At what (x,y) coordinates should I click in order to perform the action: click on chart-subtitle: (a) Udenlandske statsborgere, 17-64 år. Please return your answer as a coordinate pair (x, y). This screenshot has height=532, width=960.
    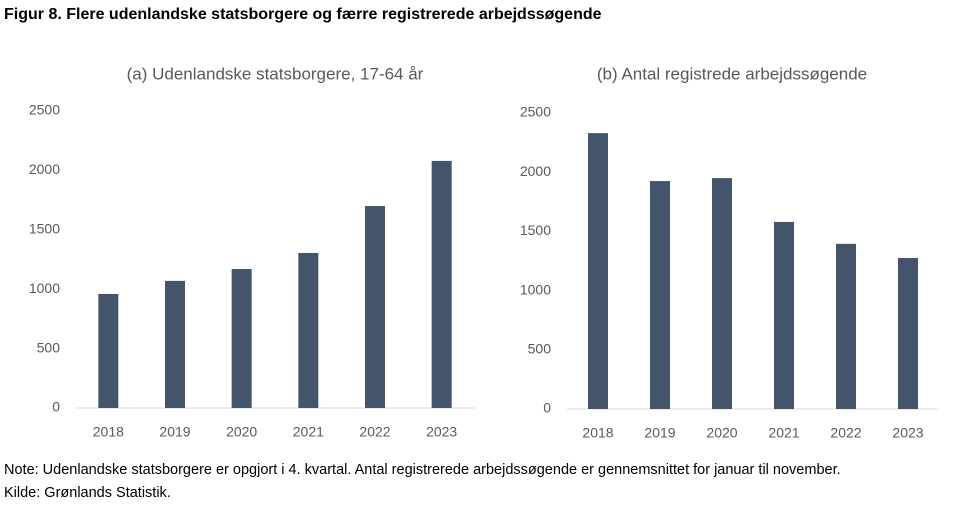
    Looking at the image, I should click on (275, 73).